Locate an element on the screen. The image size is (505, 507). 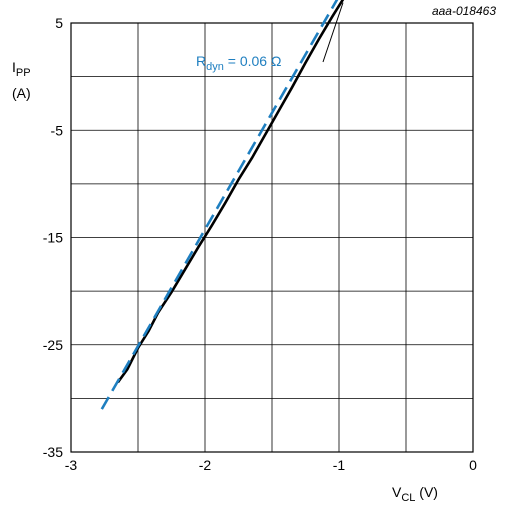
y-tick-label: -35 is located at coordinates (53, 452).